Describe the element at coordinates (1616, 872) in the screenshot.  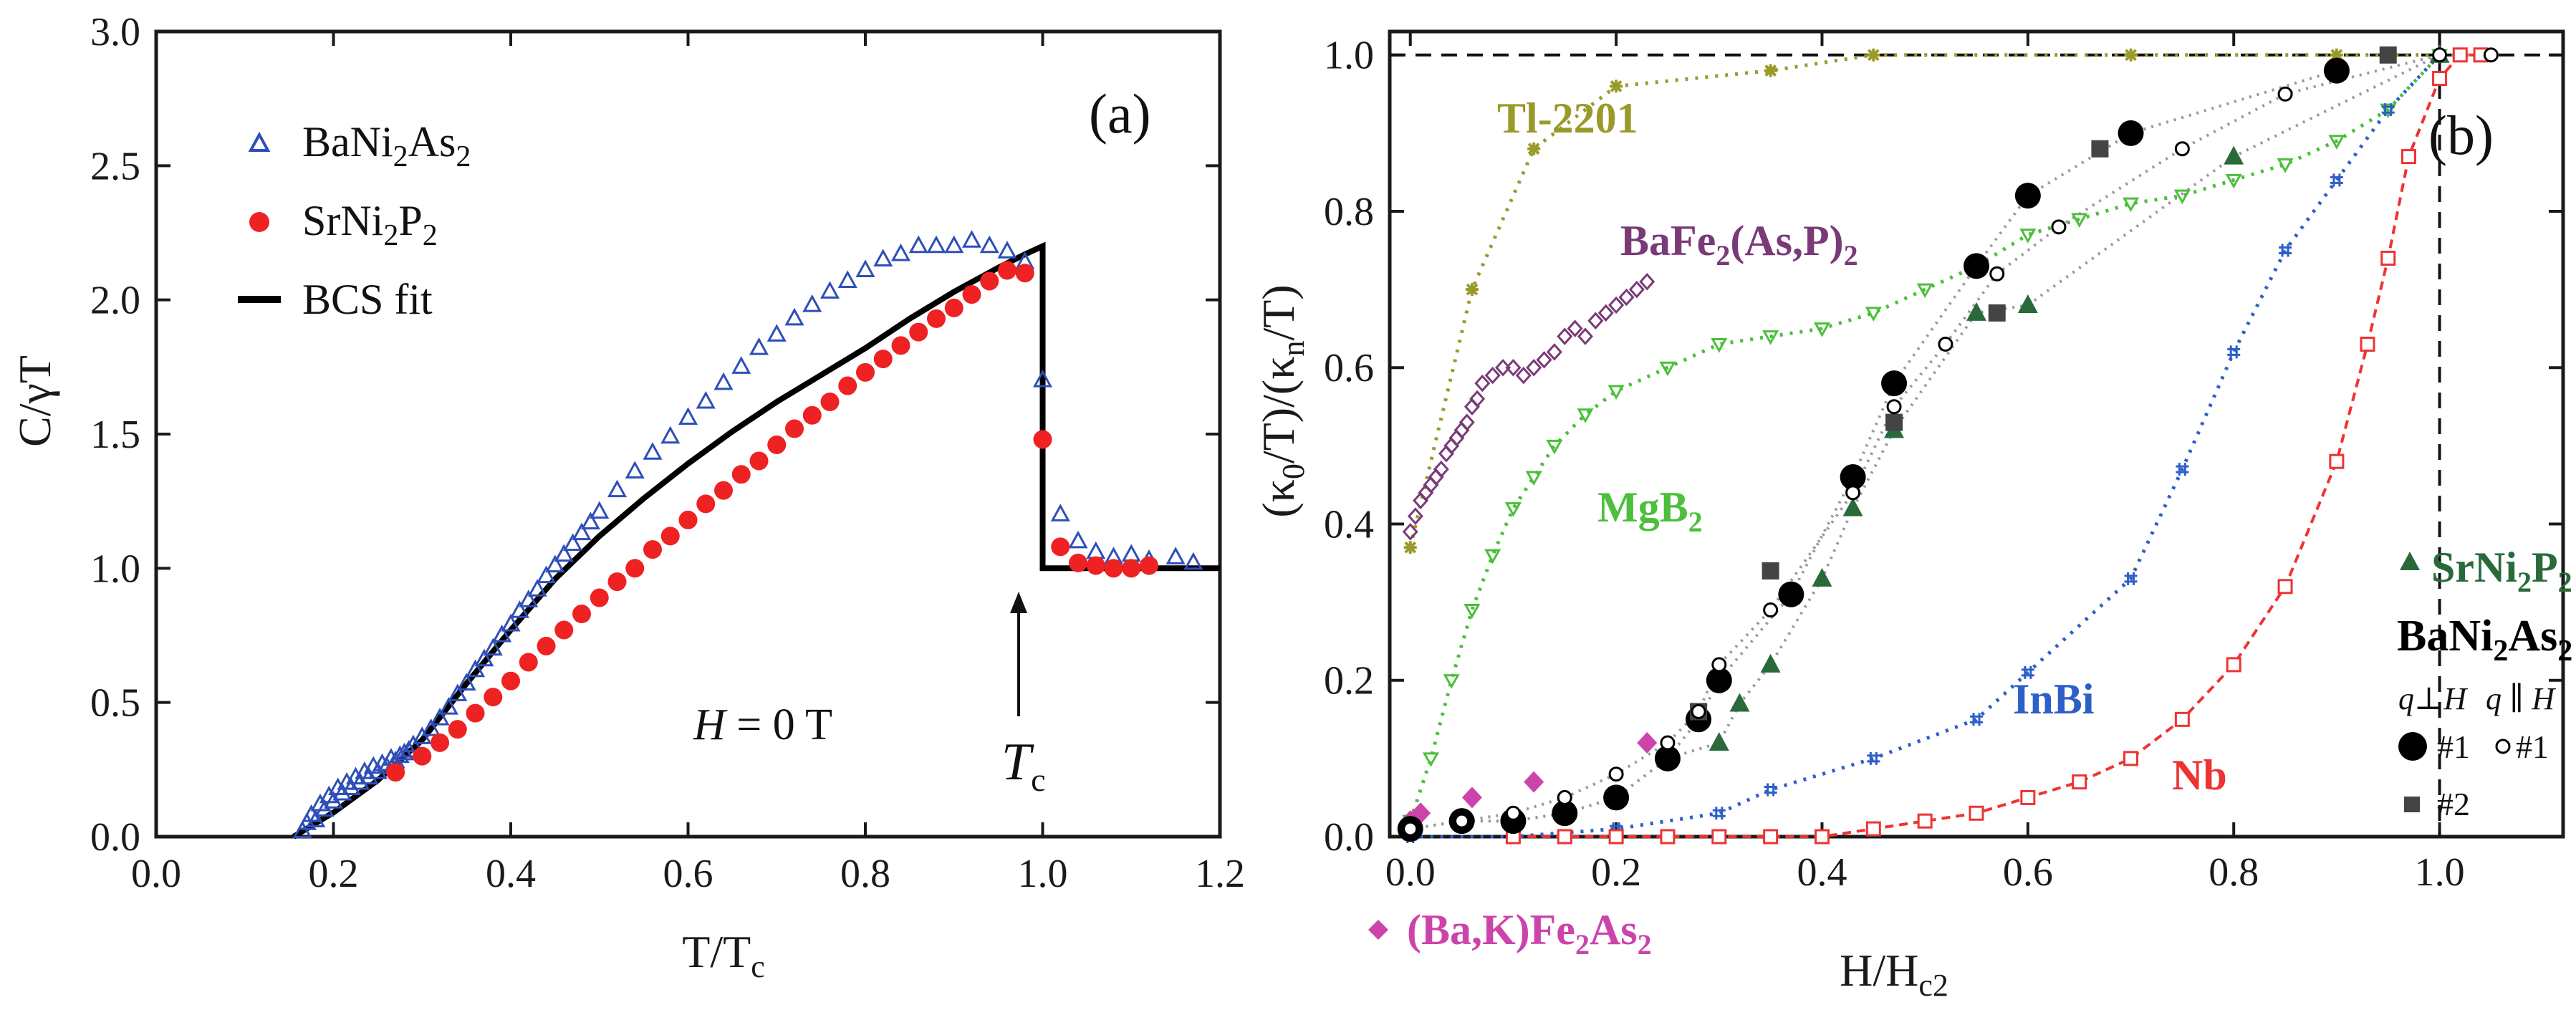
I see `x-tick-label: 0.2` at that location.